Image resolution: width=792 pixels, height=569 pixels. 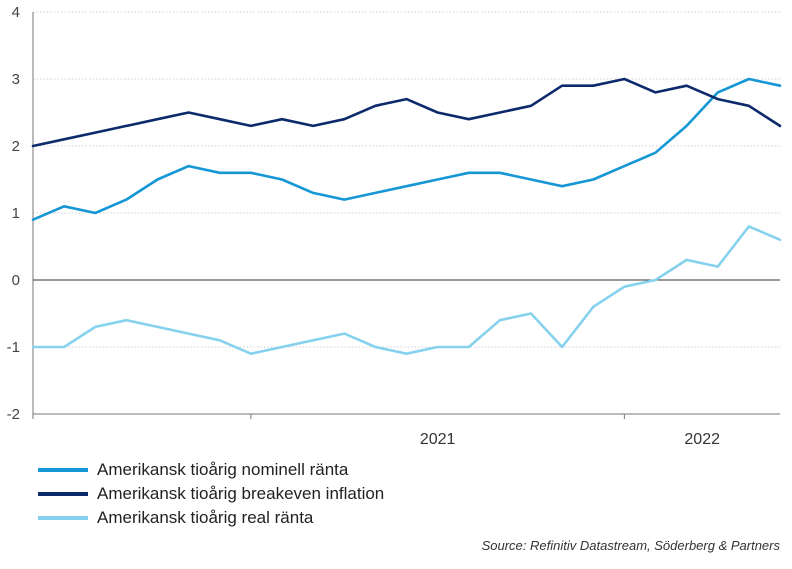 I want to click on legend-label-nominal: Amerikansk tioårig nominell ränta, so click(x=223, y=469).